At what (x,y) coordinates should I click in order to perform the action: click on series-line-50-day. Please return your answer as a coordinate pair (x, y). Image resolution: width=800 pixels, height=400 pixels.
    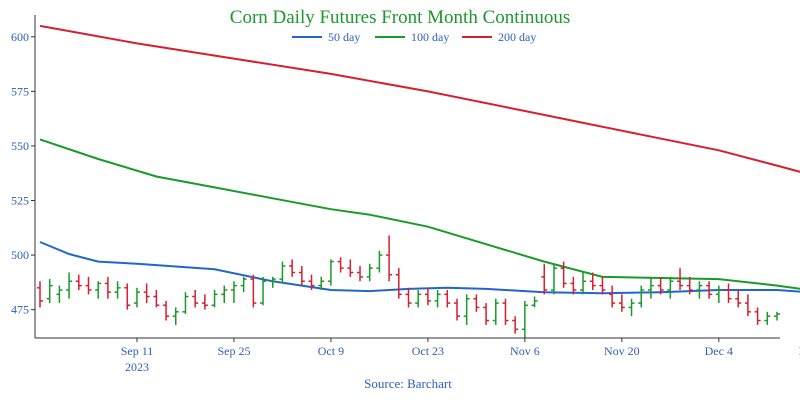
    Looking at the image, I should click on (419, 268).